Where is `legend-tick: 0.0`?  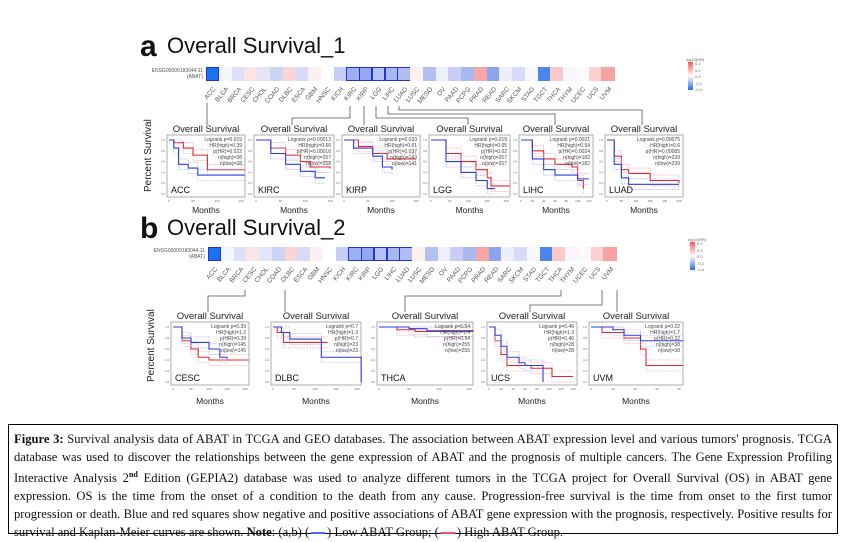
legend-tick: 0.0 is located at coordinates (698, 76).